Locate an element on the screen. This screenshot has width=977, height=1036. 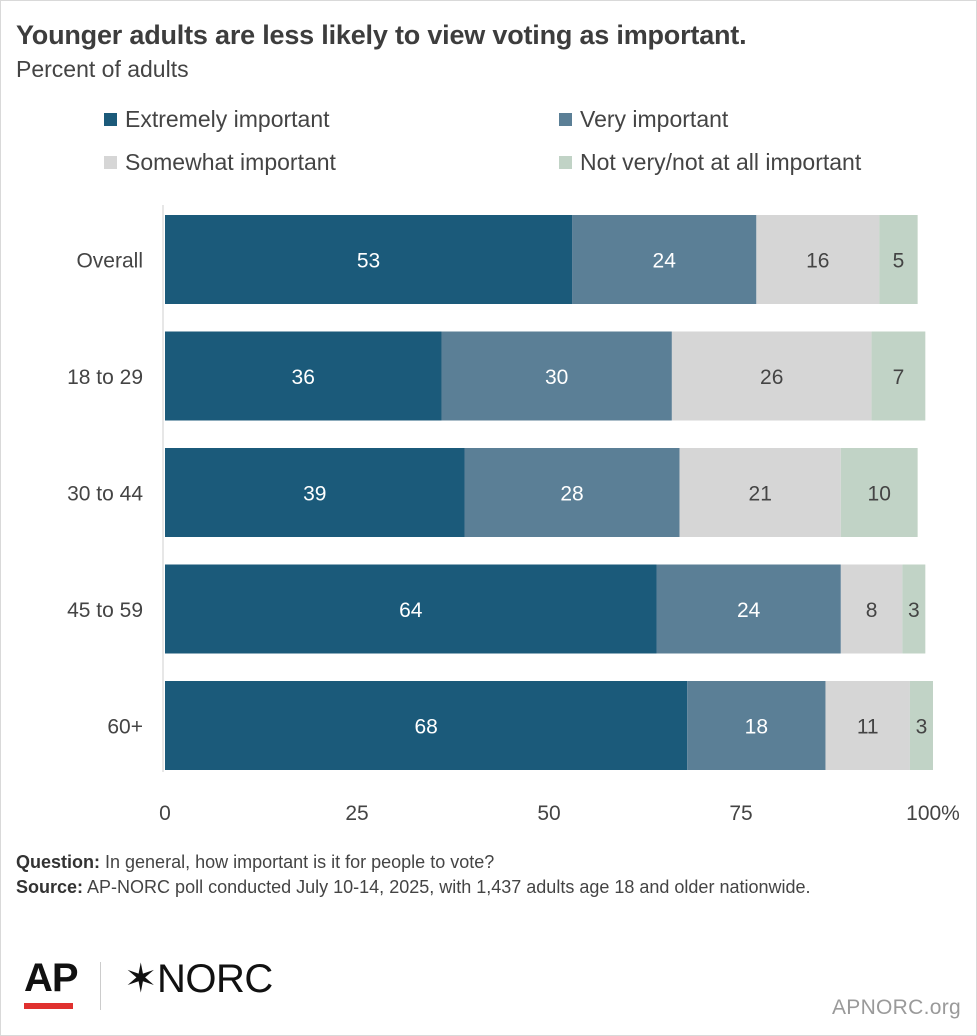
data-label: 30 is located at coordinates (556, 377).